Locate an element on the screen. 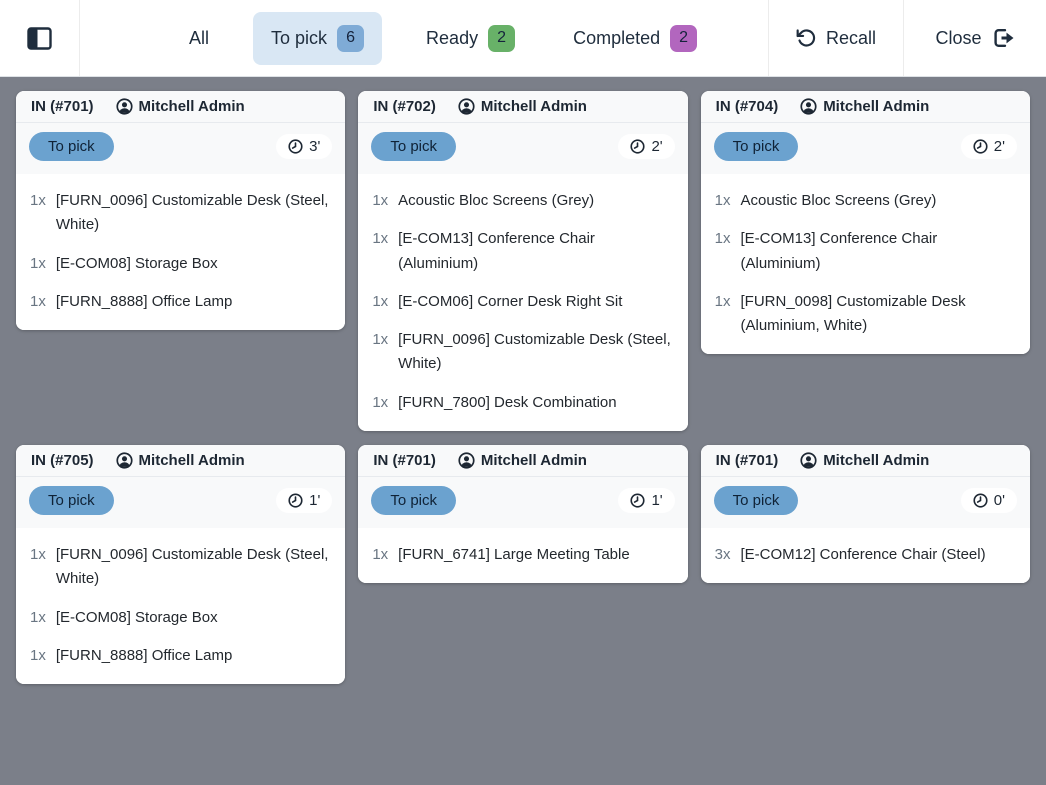 The image size is (1046, 785). tab-all: All is located at coordinates (199, 38).